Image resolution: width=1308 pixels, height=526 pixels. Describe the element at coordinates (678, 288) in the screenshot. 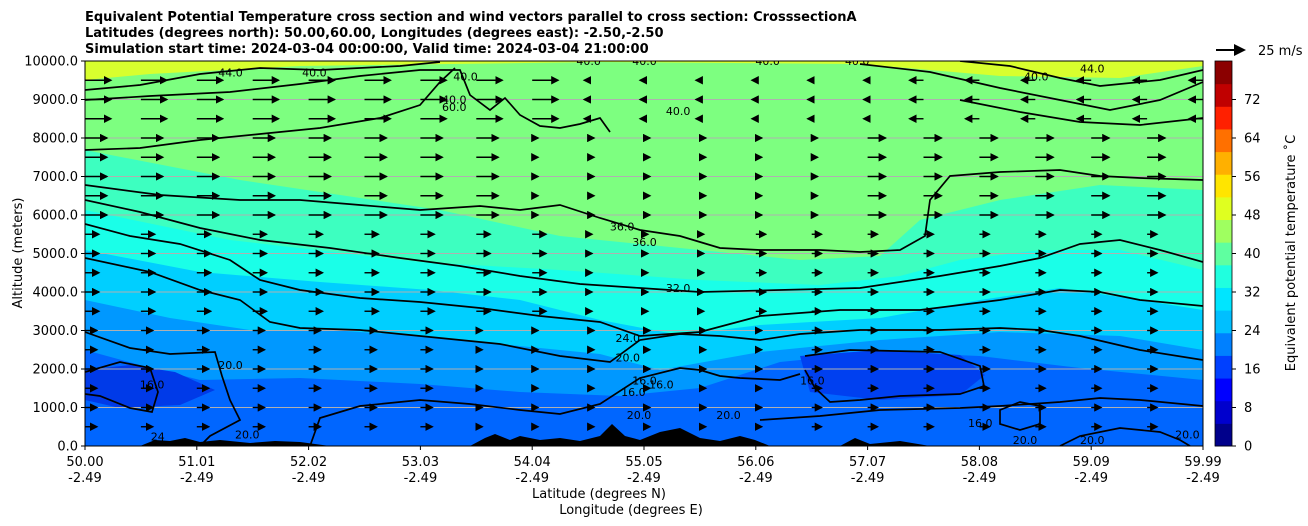

I see `contour-label: 32.0` at that location.